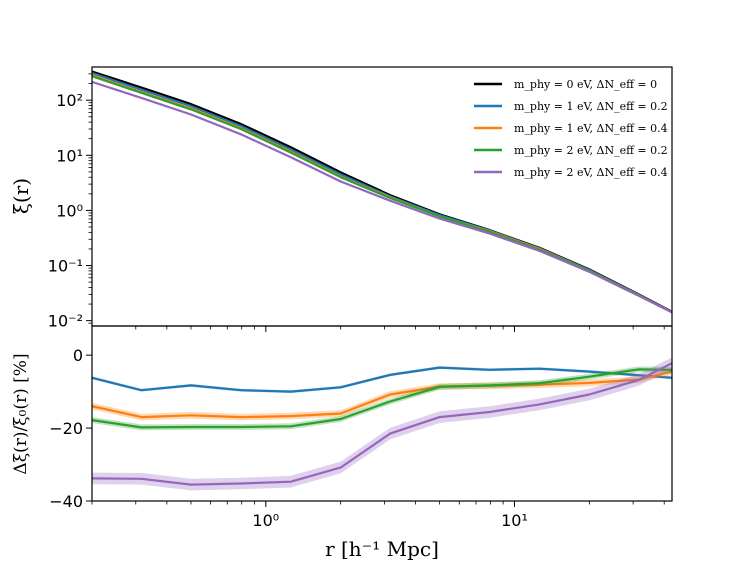  I want to click on legend-entry-1: m_phy = 1 eV, ΔN_eff = 0.2, so click(591, 106).